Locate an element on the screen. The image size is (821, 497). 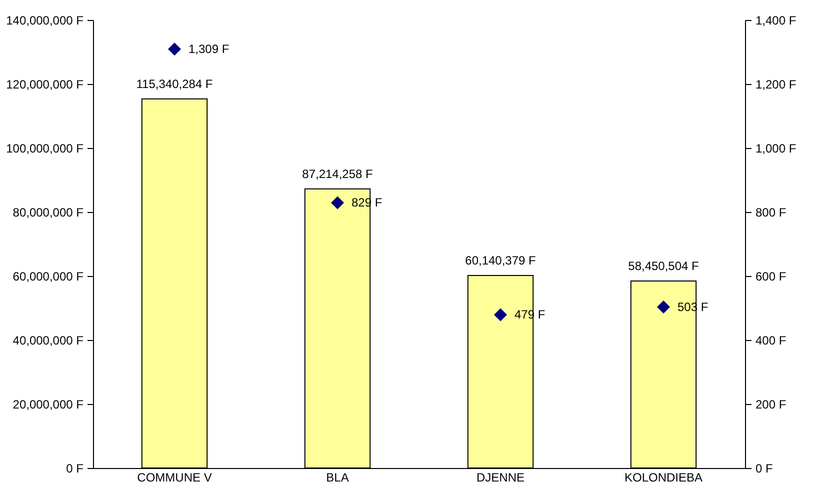
y2-tick-label: 1,000 F is located at coordinates (776, 149).